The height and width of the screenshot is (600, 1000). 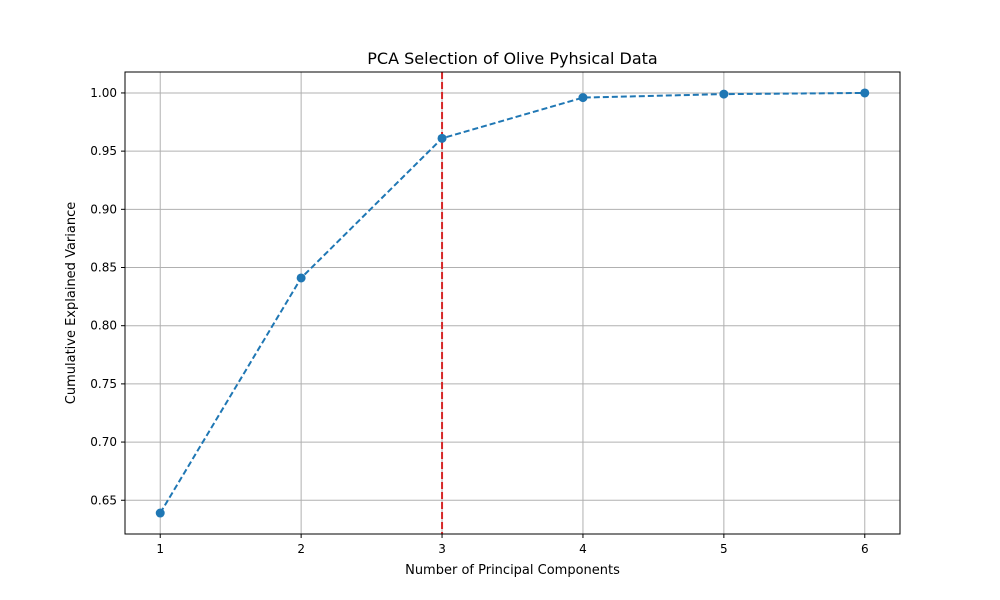 I want to click on x-axis-label: Number of Principal Components, so click(x=512, y=570).